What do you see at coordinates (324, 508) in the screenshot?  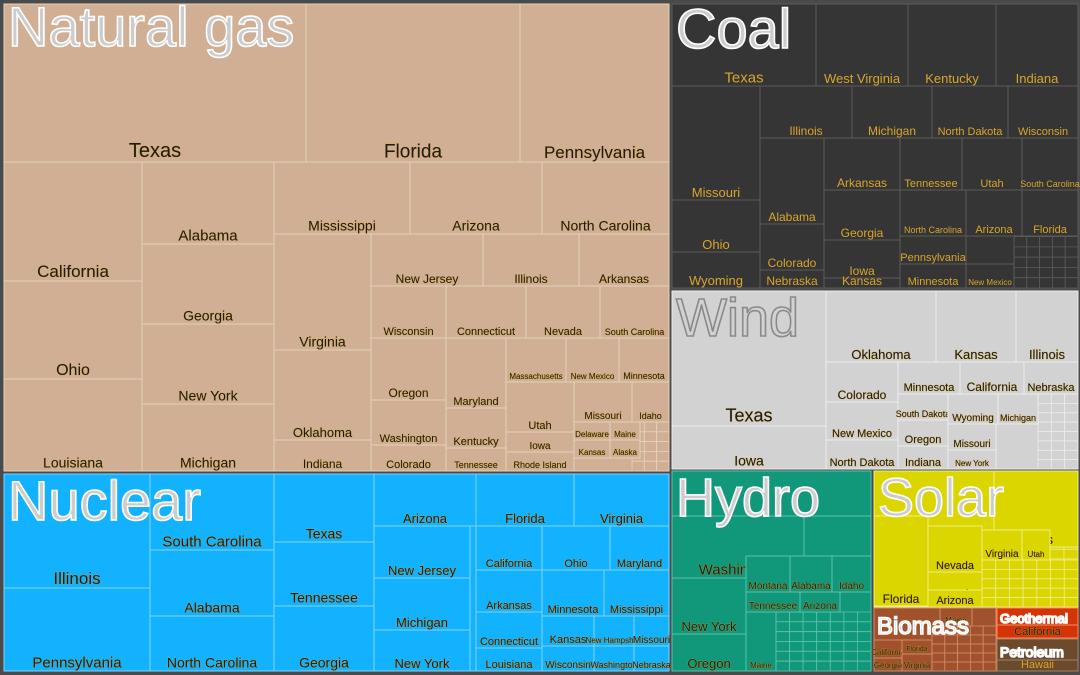 I see `cell-nuclear-texas: Texas` at bounding box center [324, 508].